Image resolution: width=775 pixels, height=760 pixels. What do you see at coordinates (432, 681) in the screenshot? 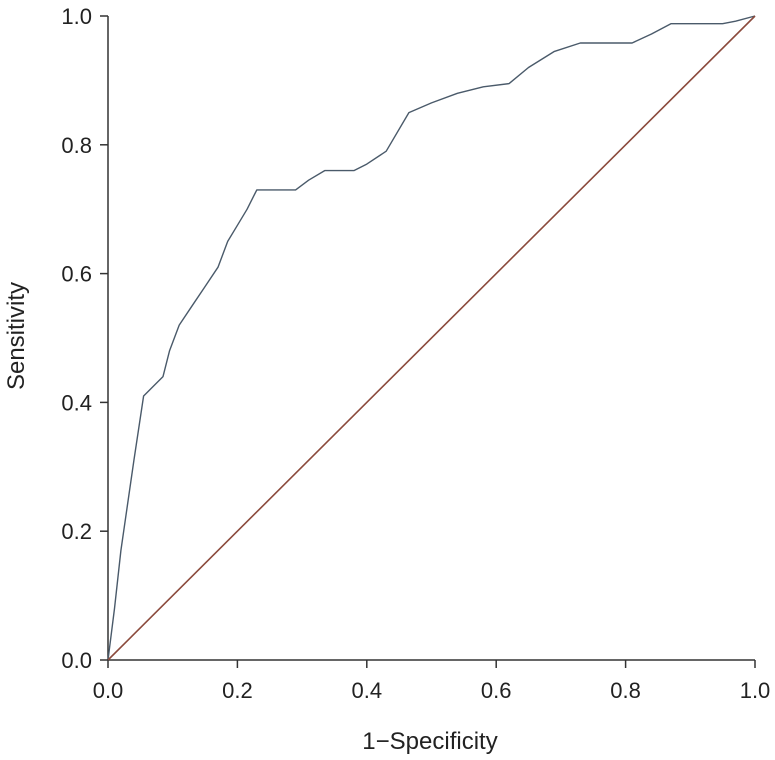
I see `x-axis-ticks: 0.0 0.2 0.4 0.6 0.8 1.0` at bounding box center [432, 681].